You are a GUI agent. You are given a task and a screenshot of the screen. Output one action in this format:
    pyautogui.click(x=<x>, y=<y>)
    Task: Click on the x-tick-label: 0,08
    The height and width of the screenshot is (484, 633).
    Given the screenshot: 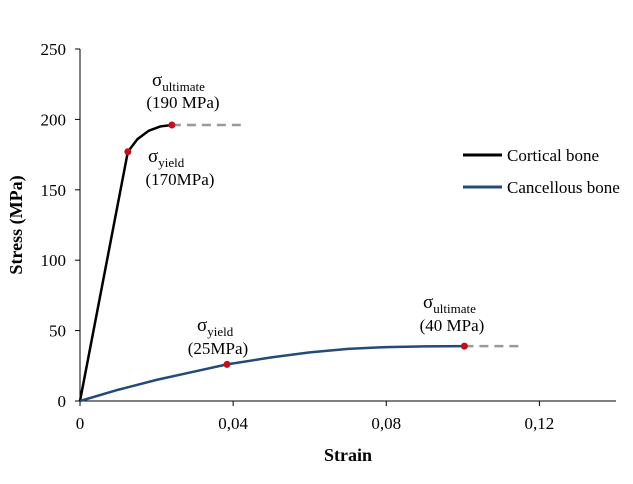 What is the action you would take?
    pyautogui.click(x=386, y=423)
    